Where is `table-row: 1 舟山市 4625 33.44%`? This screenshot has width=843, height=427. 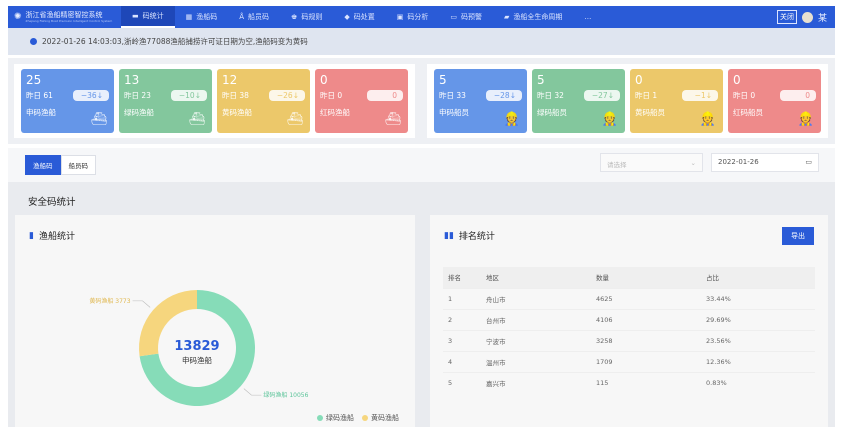
table-row: 1 舟山市 4625 33.44% is located at coordinates (629, 298).